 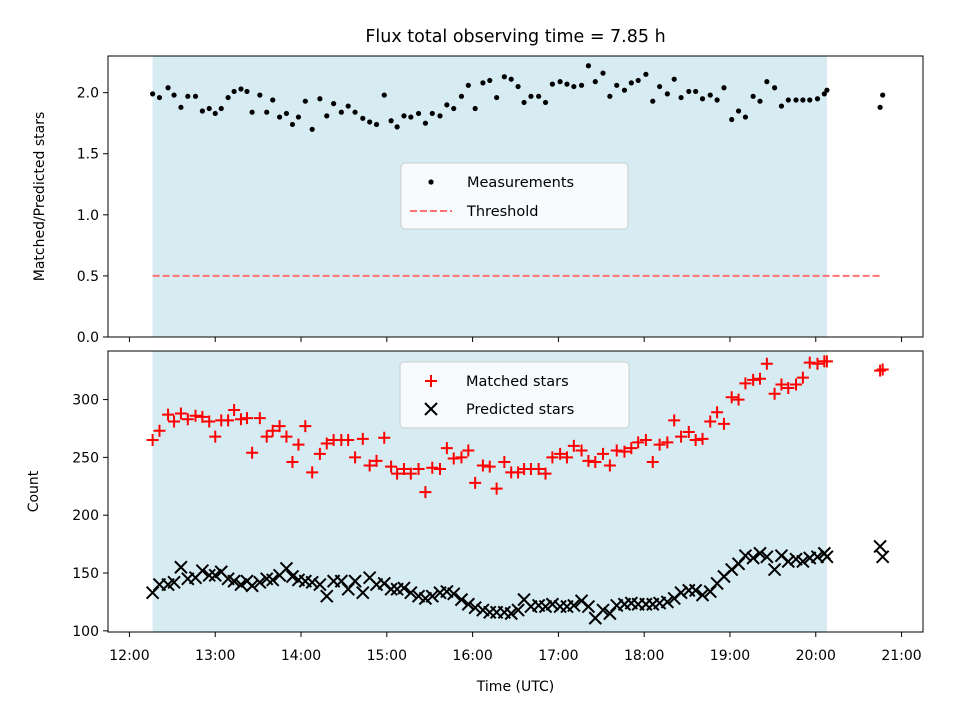 What do you see at coordinates (472, 656) in the screenshot?
I see `xtick-label: 16:00` at bounding box center [472, 656].